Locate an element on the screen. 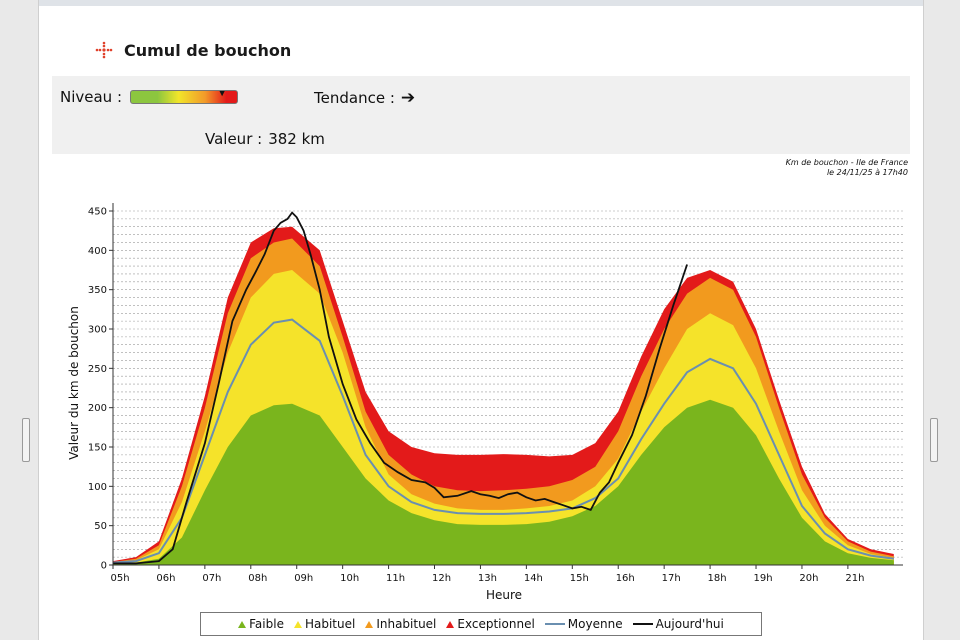 The height and width of the screenshot is (640, 960). x-tick-label: 05h is located at coordinates (119, 578).